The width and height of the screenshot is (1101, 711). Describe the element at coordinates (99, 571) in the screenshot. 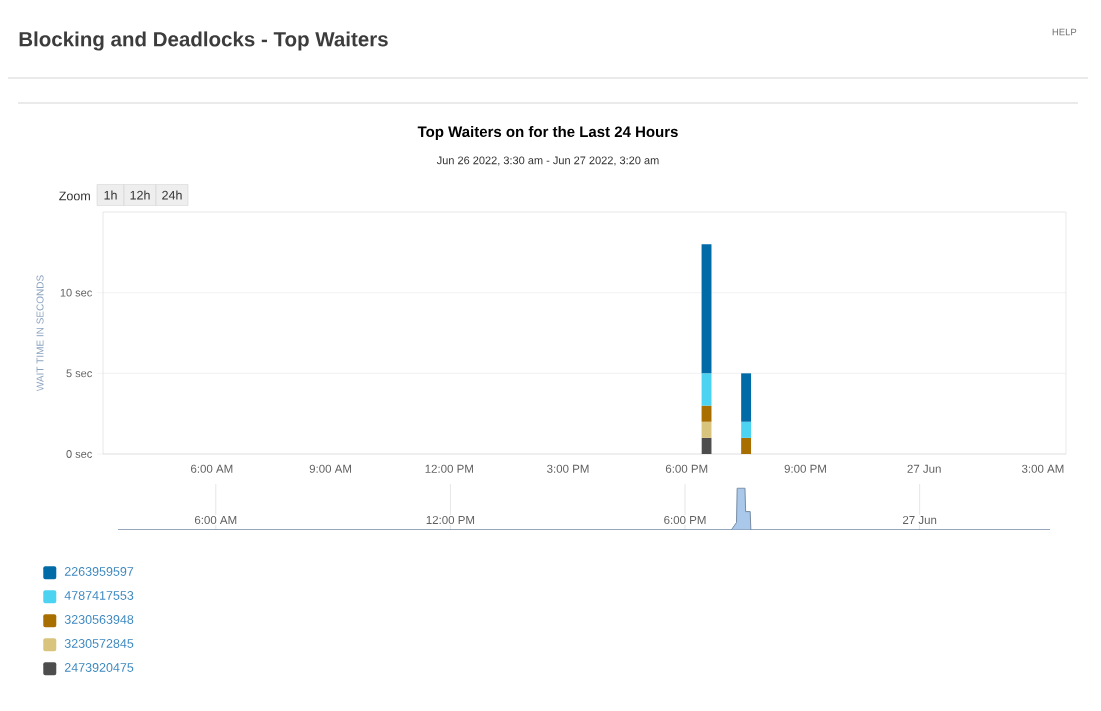

I see `legend-label: 2263959597` at that location.